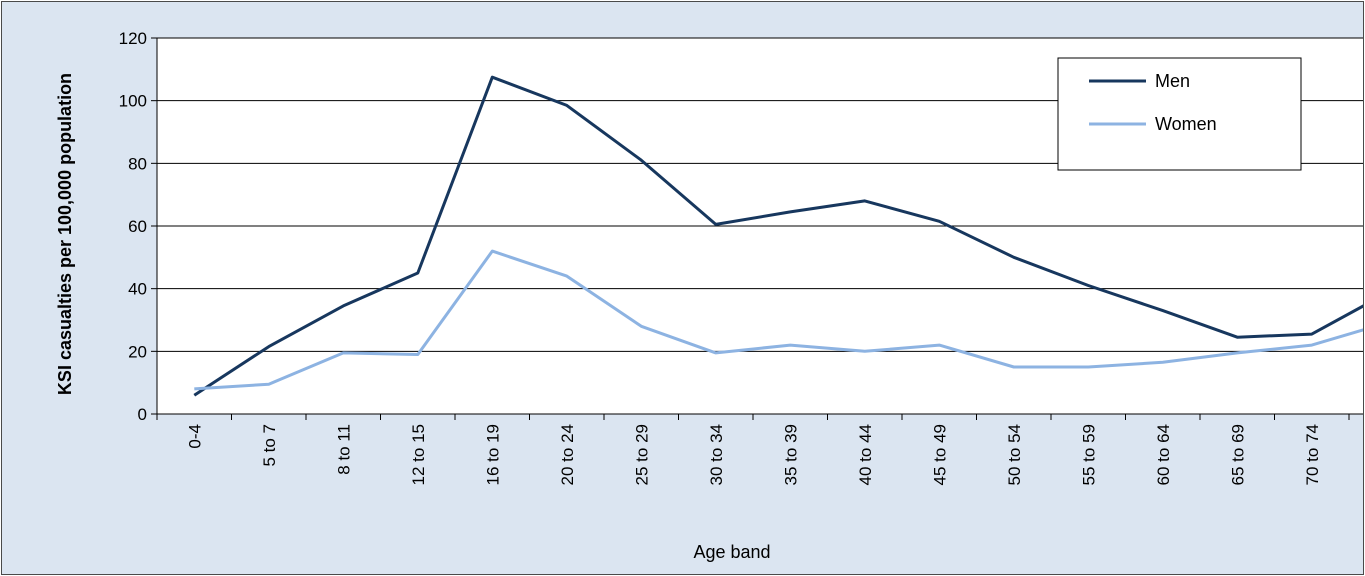 This screenshot has height=576, width=1365. What do you see at coordinates (865, 454) in the screenshot?
I see `x-tick-label: 40 to 44` at bounding box center [865, 454].